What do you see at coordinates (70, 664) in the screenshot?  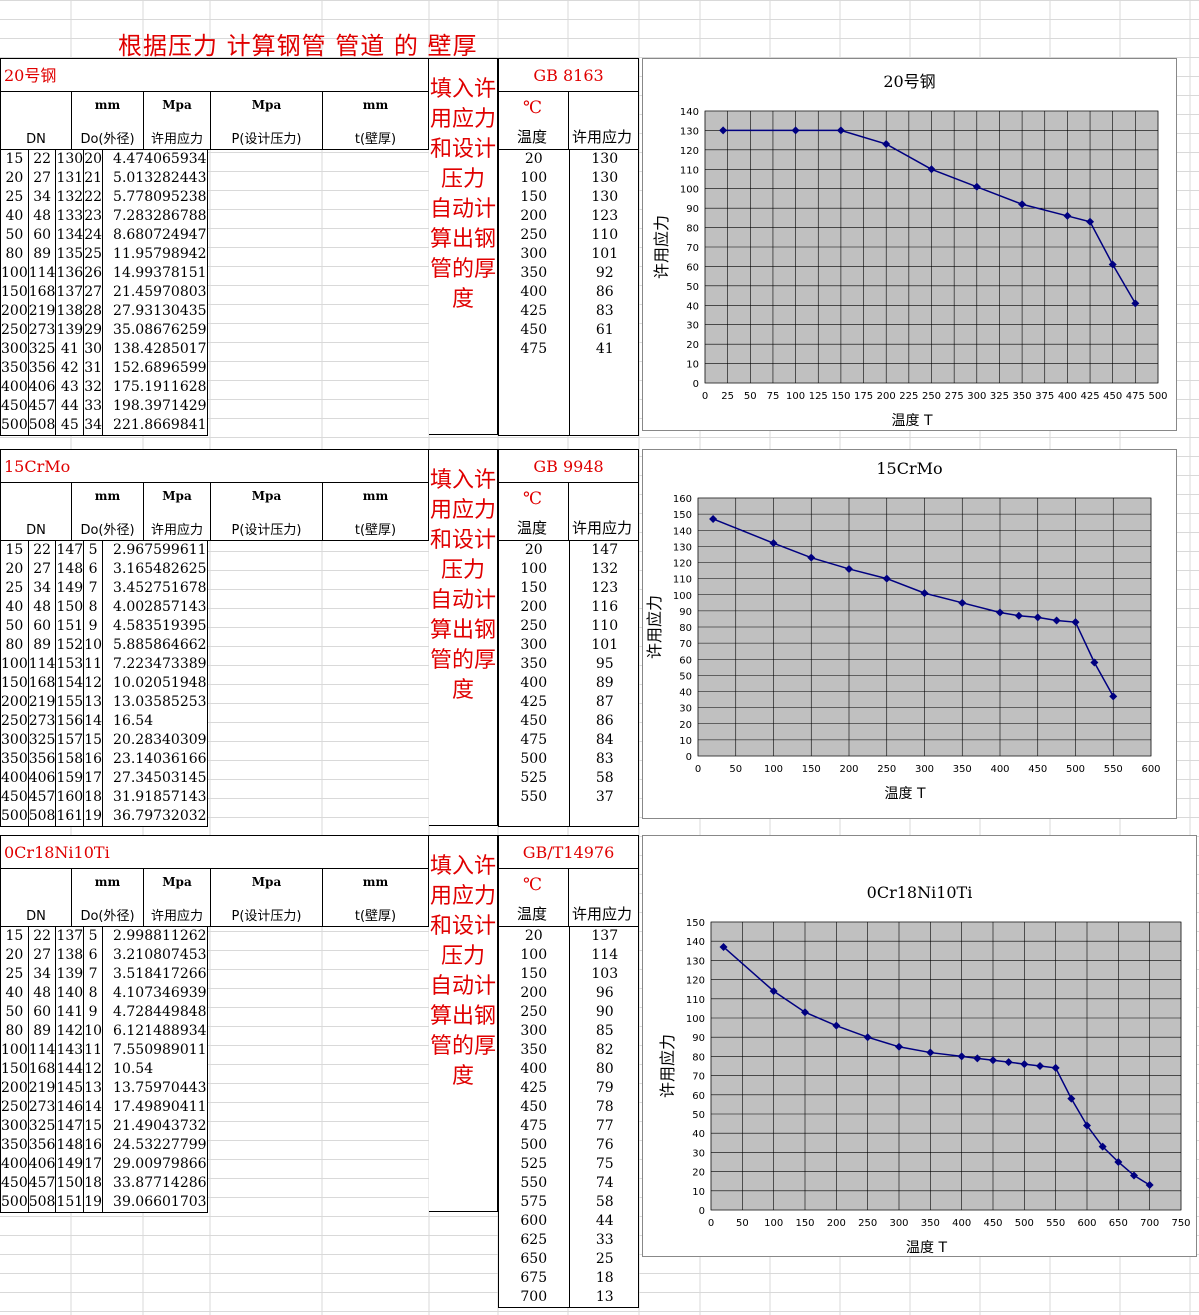 I see `cell-stress: 153` at bounding box center [70, 664].